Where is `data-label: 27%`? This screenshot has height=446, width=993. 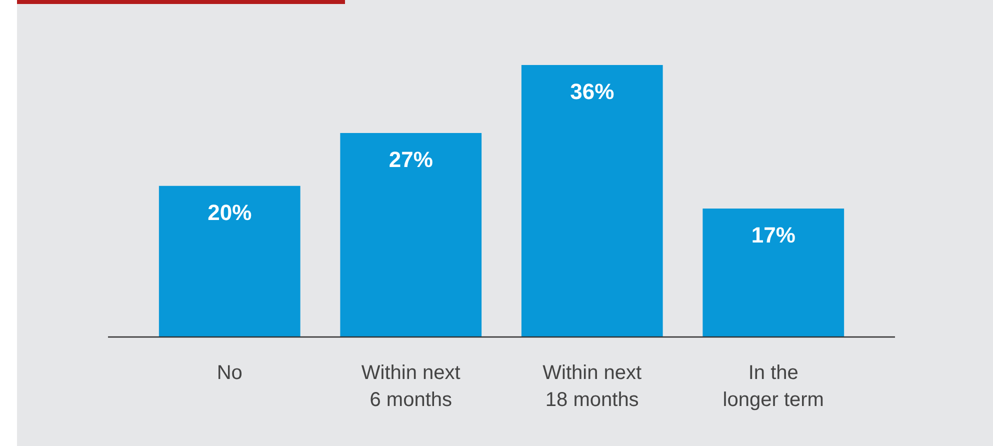 data-label: 27% is located at coordinates (410, 159).